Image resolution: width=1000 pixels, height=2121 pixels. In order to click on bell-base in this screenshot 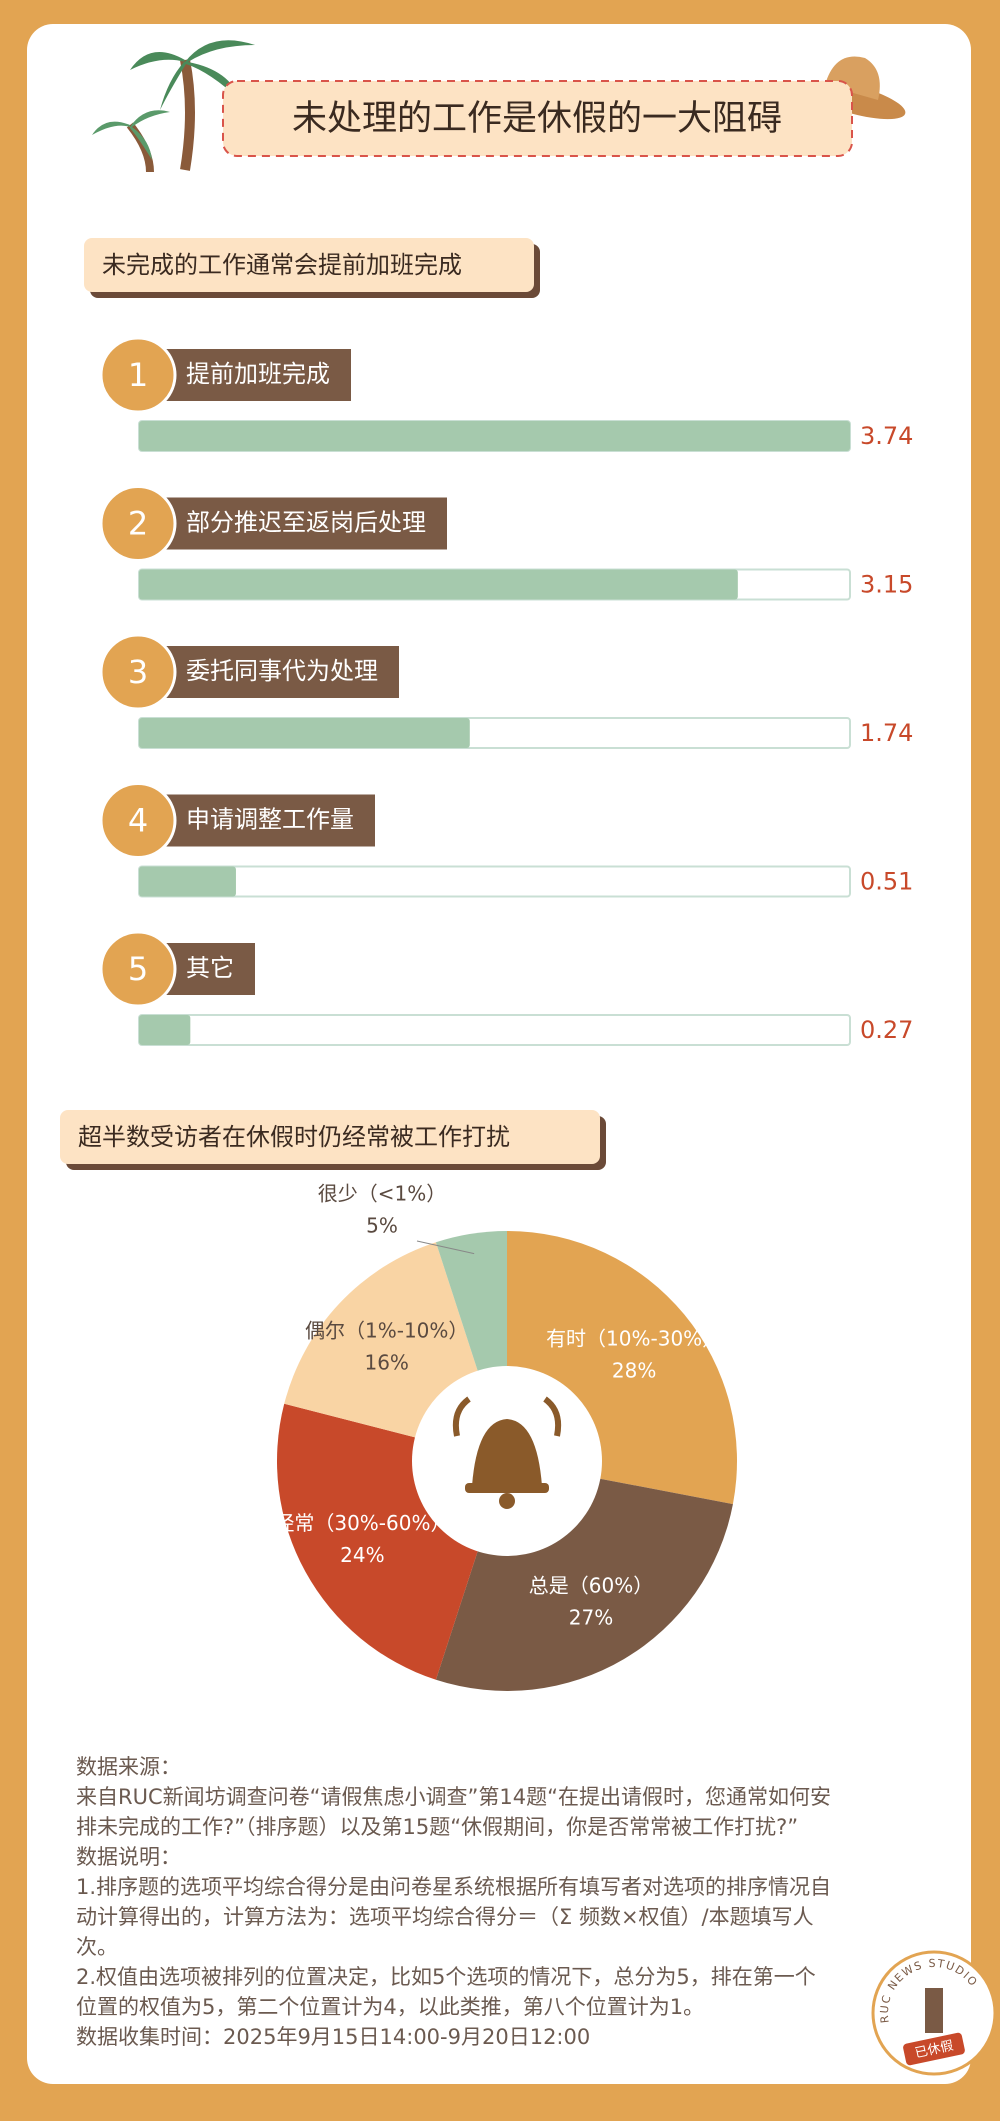, I will do `click(507, 1488)`.